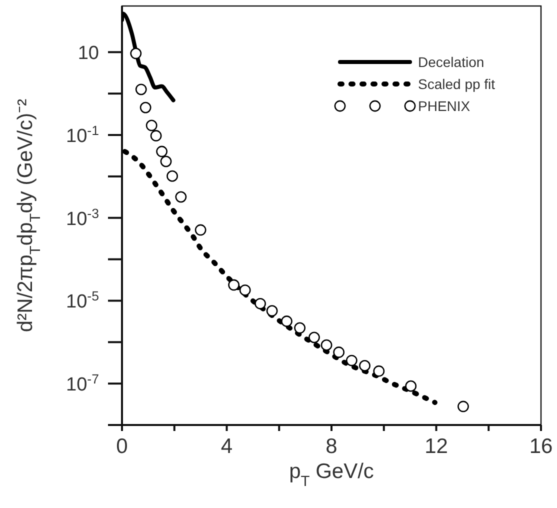 Image resolution: width=557 pixels, height=508 pixels. I want to click on x-tick-label: 16, so click(541, 446).